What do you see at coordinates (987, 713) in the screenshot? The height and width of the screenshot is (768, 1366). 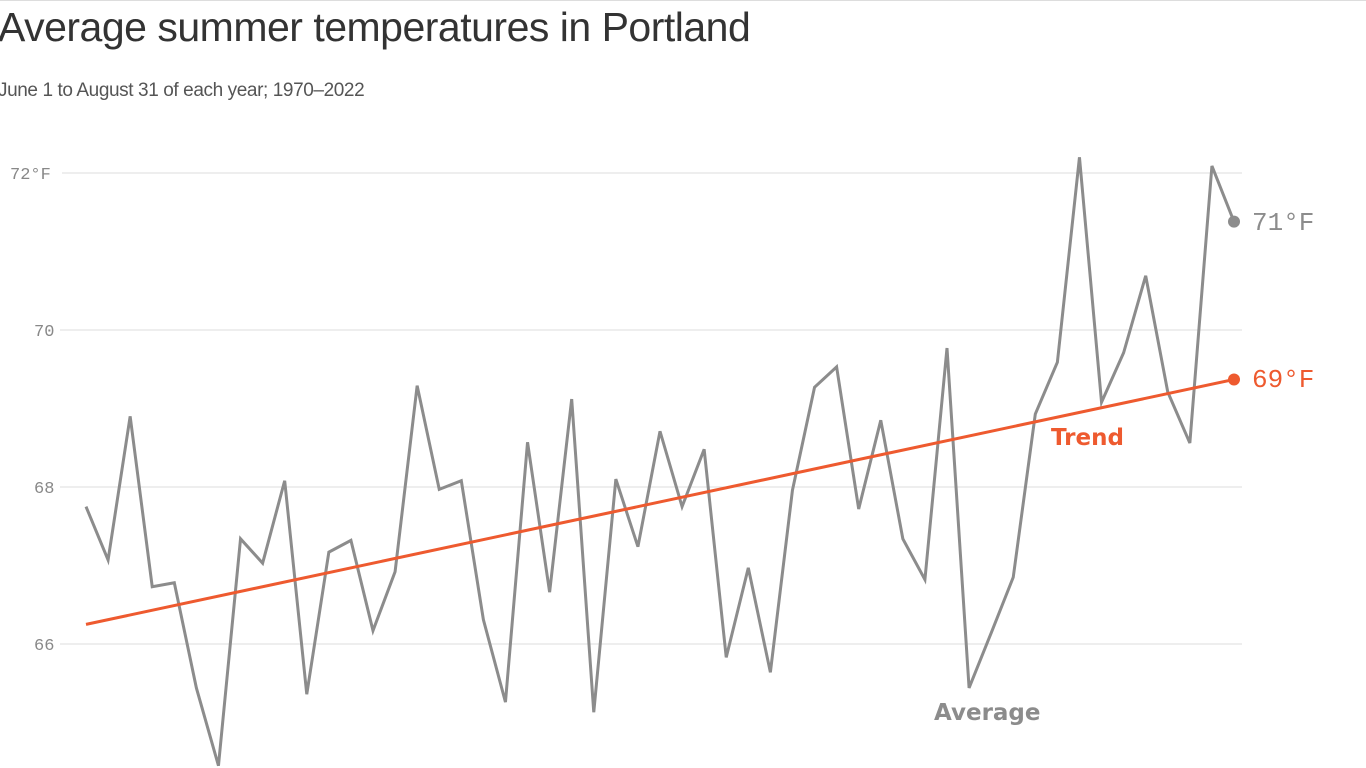 I see `series-label-average: Average` at bounding box center [987, 713].